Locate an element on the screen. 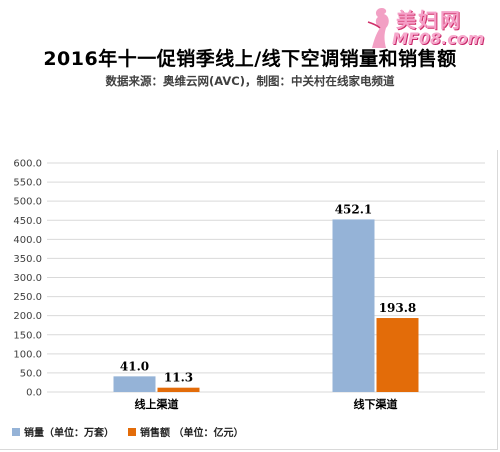 The width and height of the screenshot is (500, 452). chart-title: 2016年十一促销季线上/线下空调销量和销售额 is located at coordinates (250, 59).